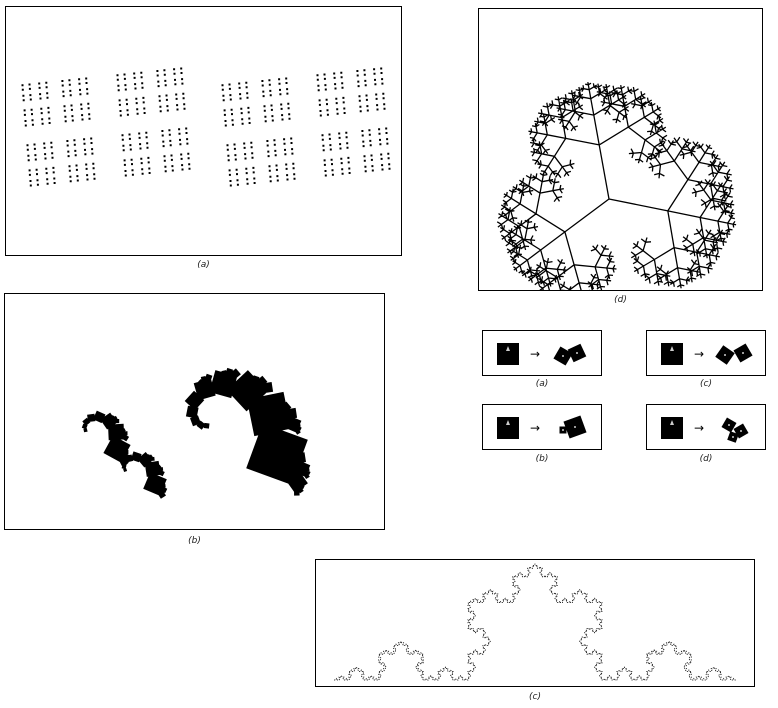  I want to click on fractal-d-branches, so click(616, 185).